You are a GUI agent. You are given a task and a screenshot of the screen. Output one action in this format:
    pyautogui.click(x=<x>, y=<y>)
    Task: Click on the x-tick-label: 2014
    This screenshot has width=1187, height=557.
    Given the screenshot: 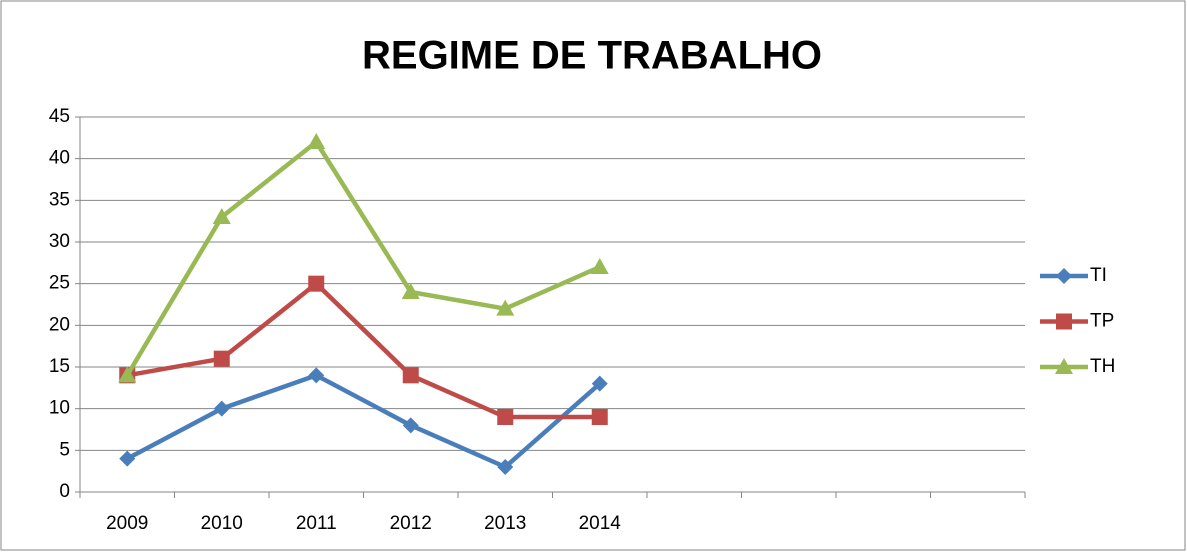 What is the action you would take?
    pyautogui.click(x=600, y=523)
    